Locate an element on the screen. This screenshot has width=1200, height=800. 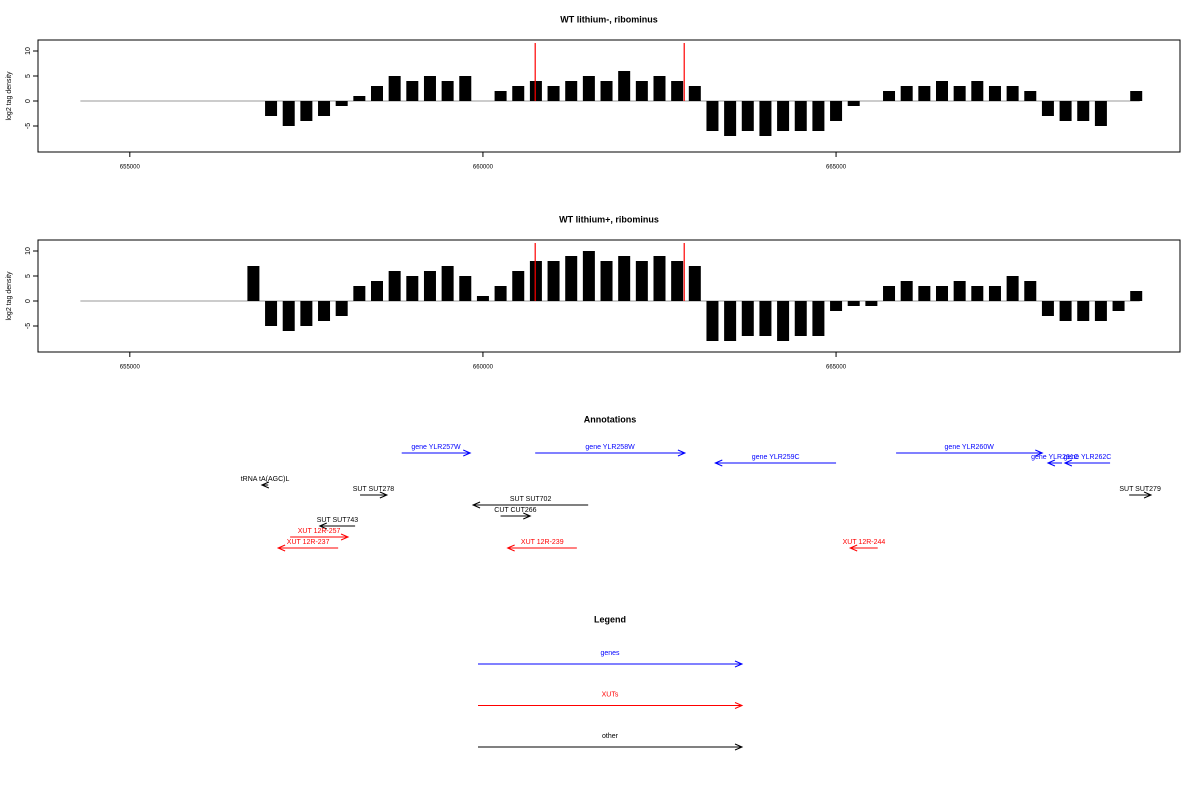
feature-label: gene YLR260W is located at coordinates (970, 447).